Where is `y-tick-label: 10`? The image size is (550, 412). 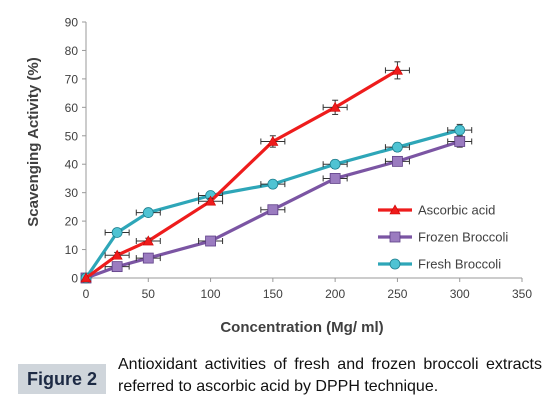
y-tick-label: 10 is located at coordinates (72, 250).